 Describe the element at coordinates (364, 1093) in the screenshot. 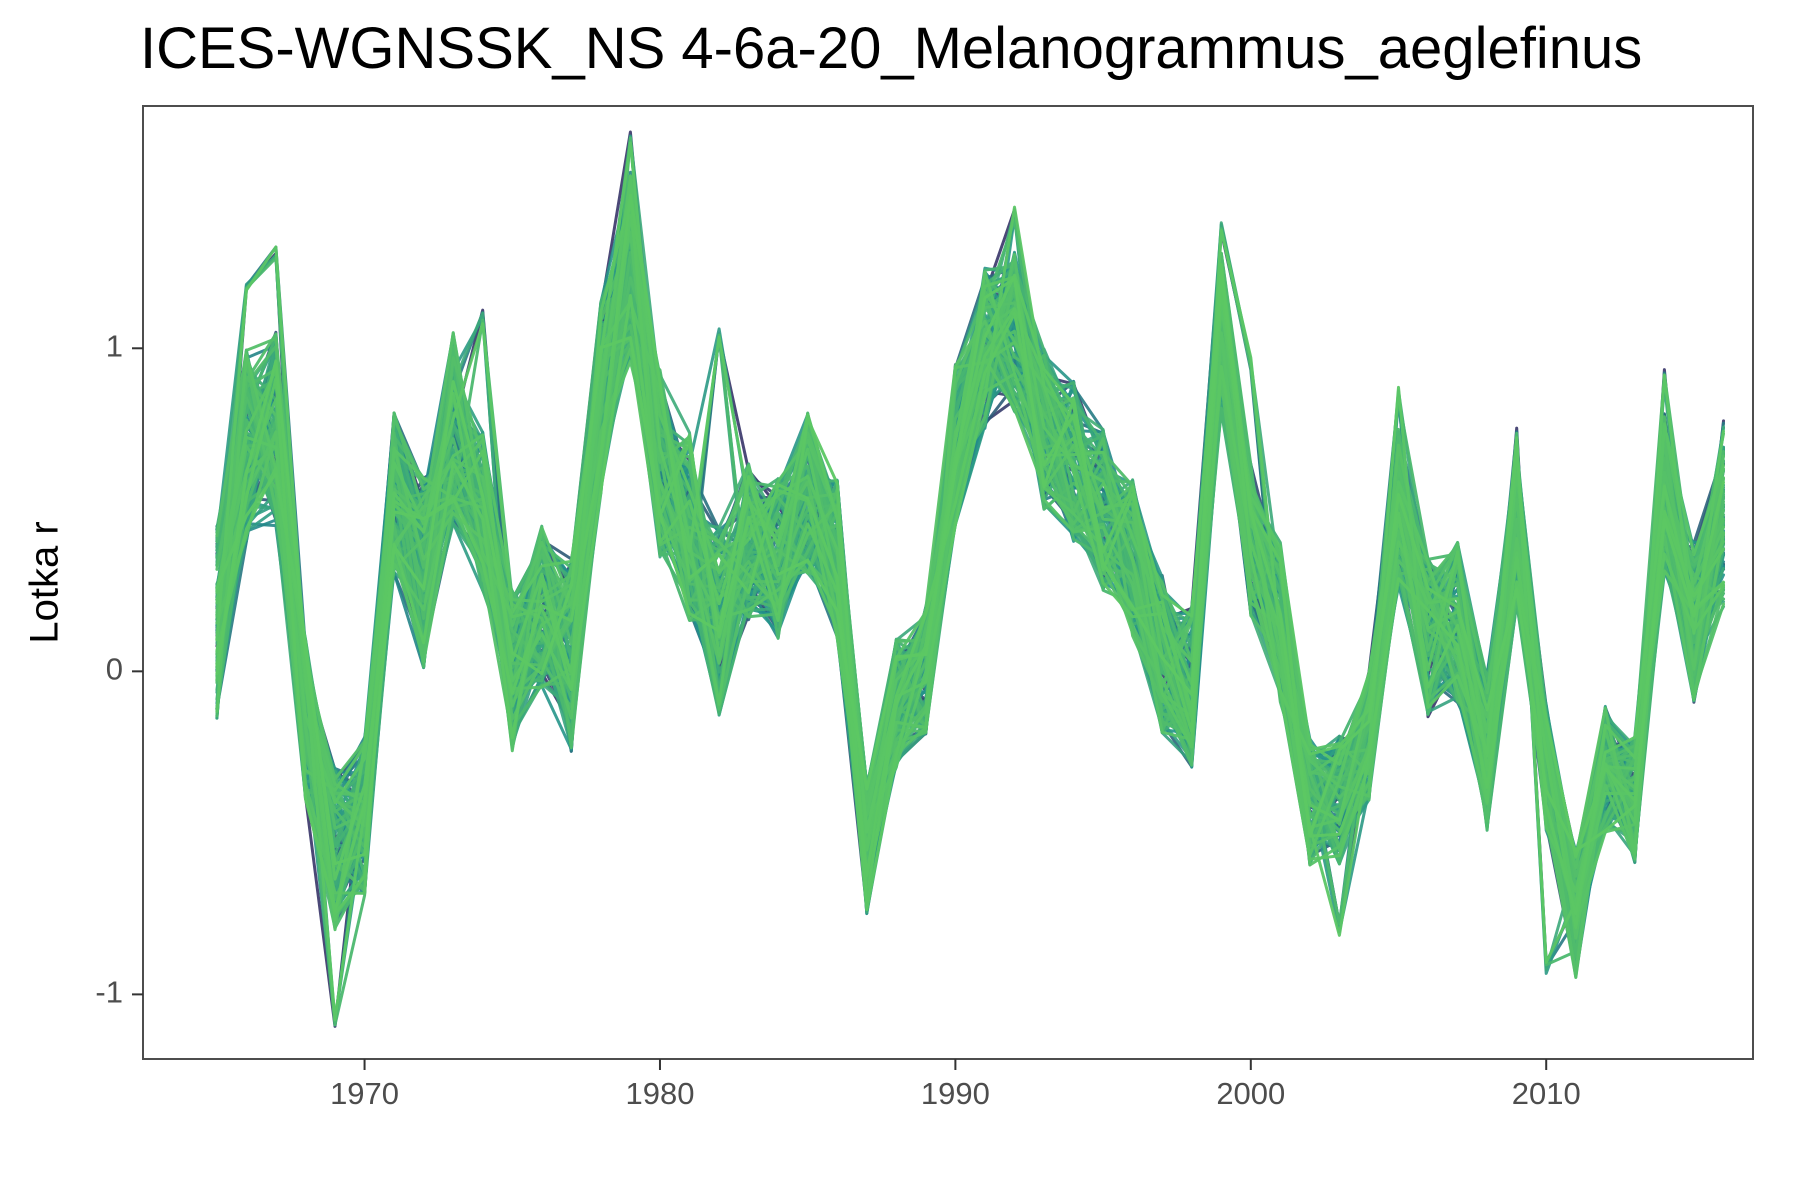

I see `x-tick-label: 1970` at that location.